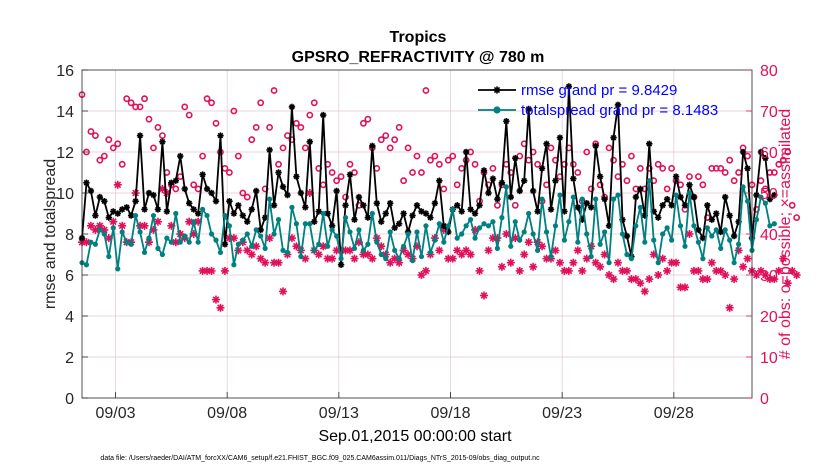 This screenshot has width=830, height=470. I want to click on y-right-tick-label: 50, so click(769, 194).